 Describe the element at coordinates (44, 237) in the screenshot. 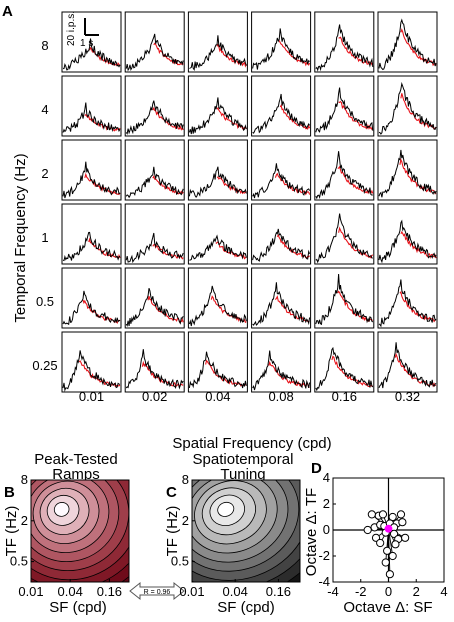

I see `row-label-tf: 1` at that location.